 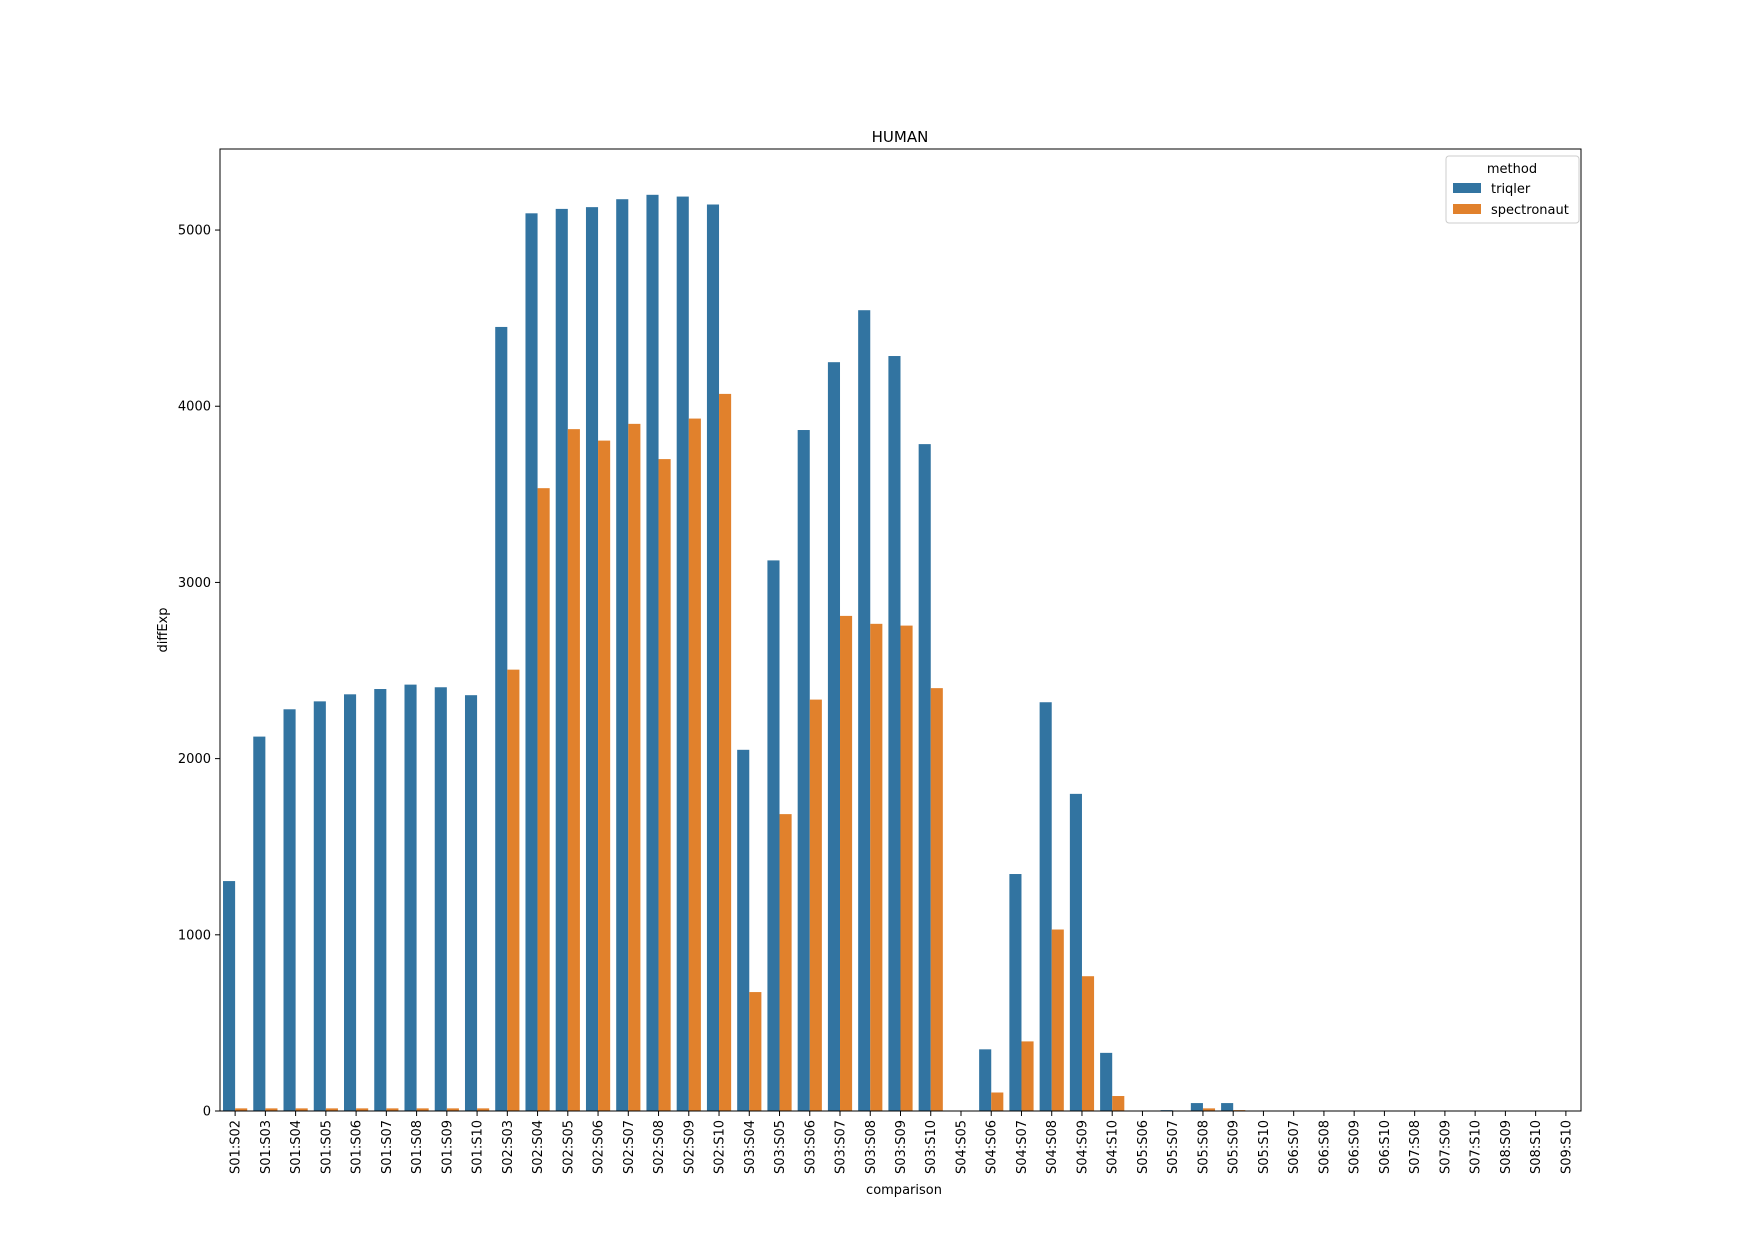 What do you see at coordinates (452, 1109) in the screenshot?
I see `bar-spectronaut-s01-s09` at bounding box center [452, 1109].